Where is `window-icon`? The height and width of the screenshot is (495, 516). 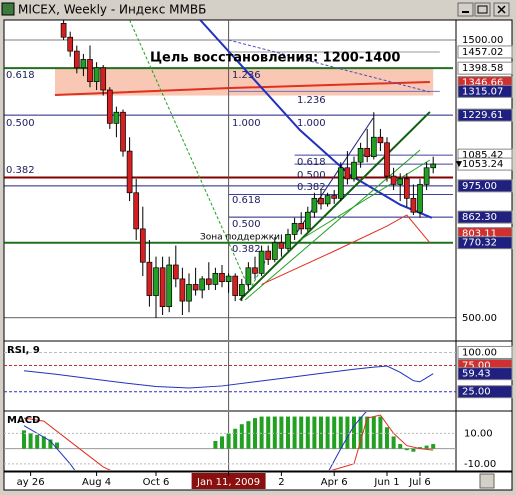
window-icon is located at coordinates (8, 9).